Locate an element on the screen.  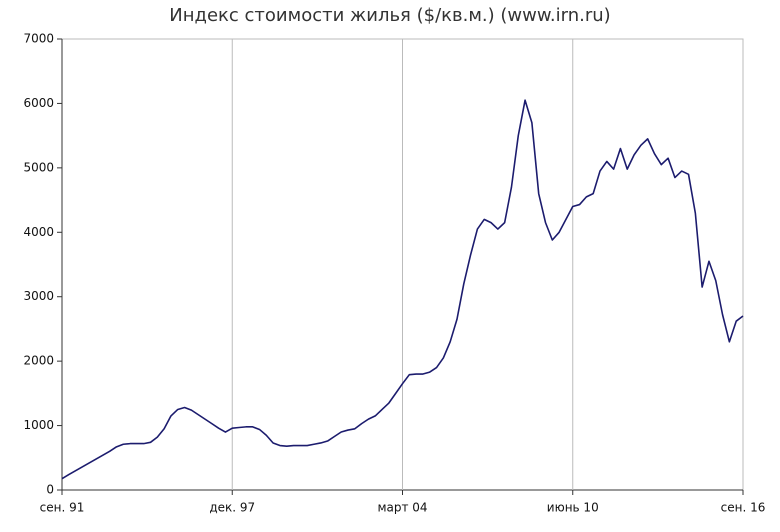
y-tick-label: 0 is located at coordinates (50, 490).